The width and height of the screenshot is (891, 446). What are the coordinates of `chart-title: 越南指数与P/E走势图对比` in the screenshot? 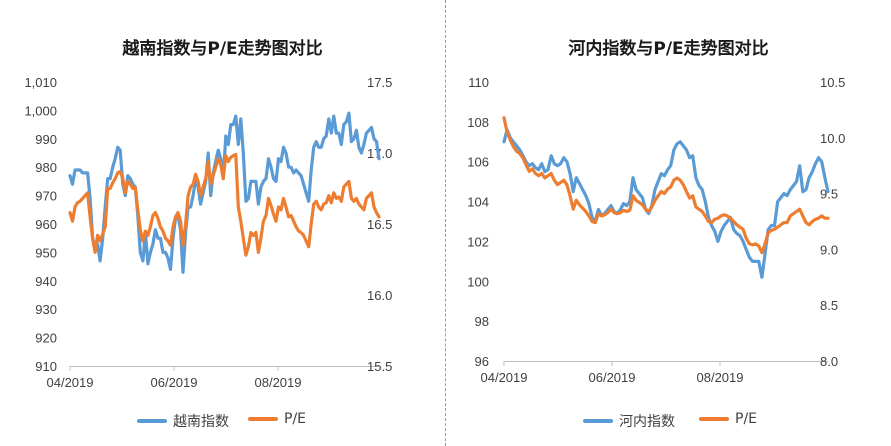 It's located at (222, 49).